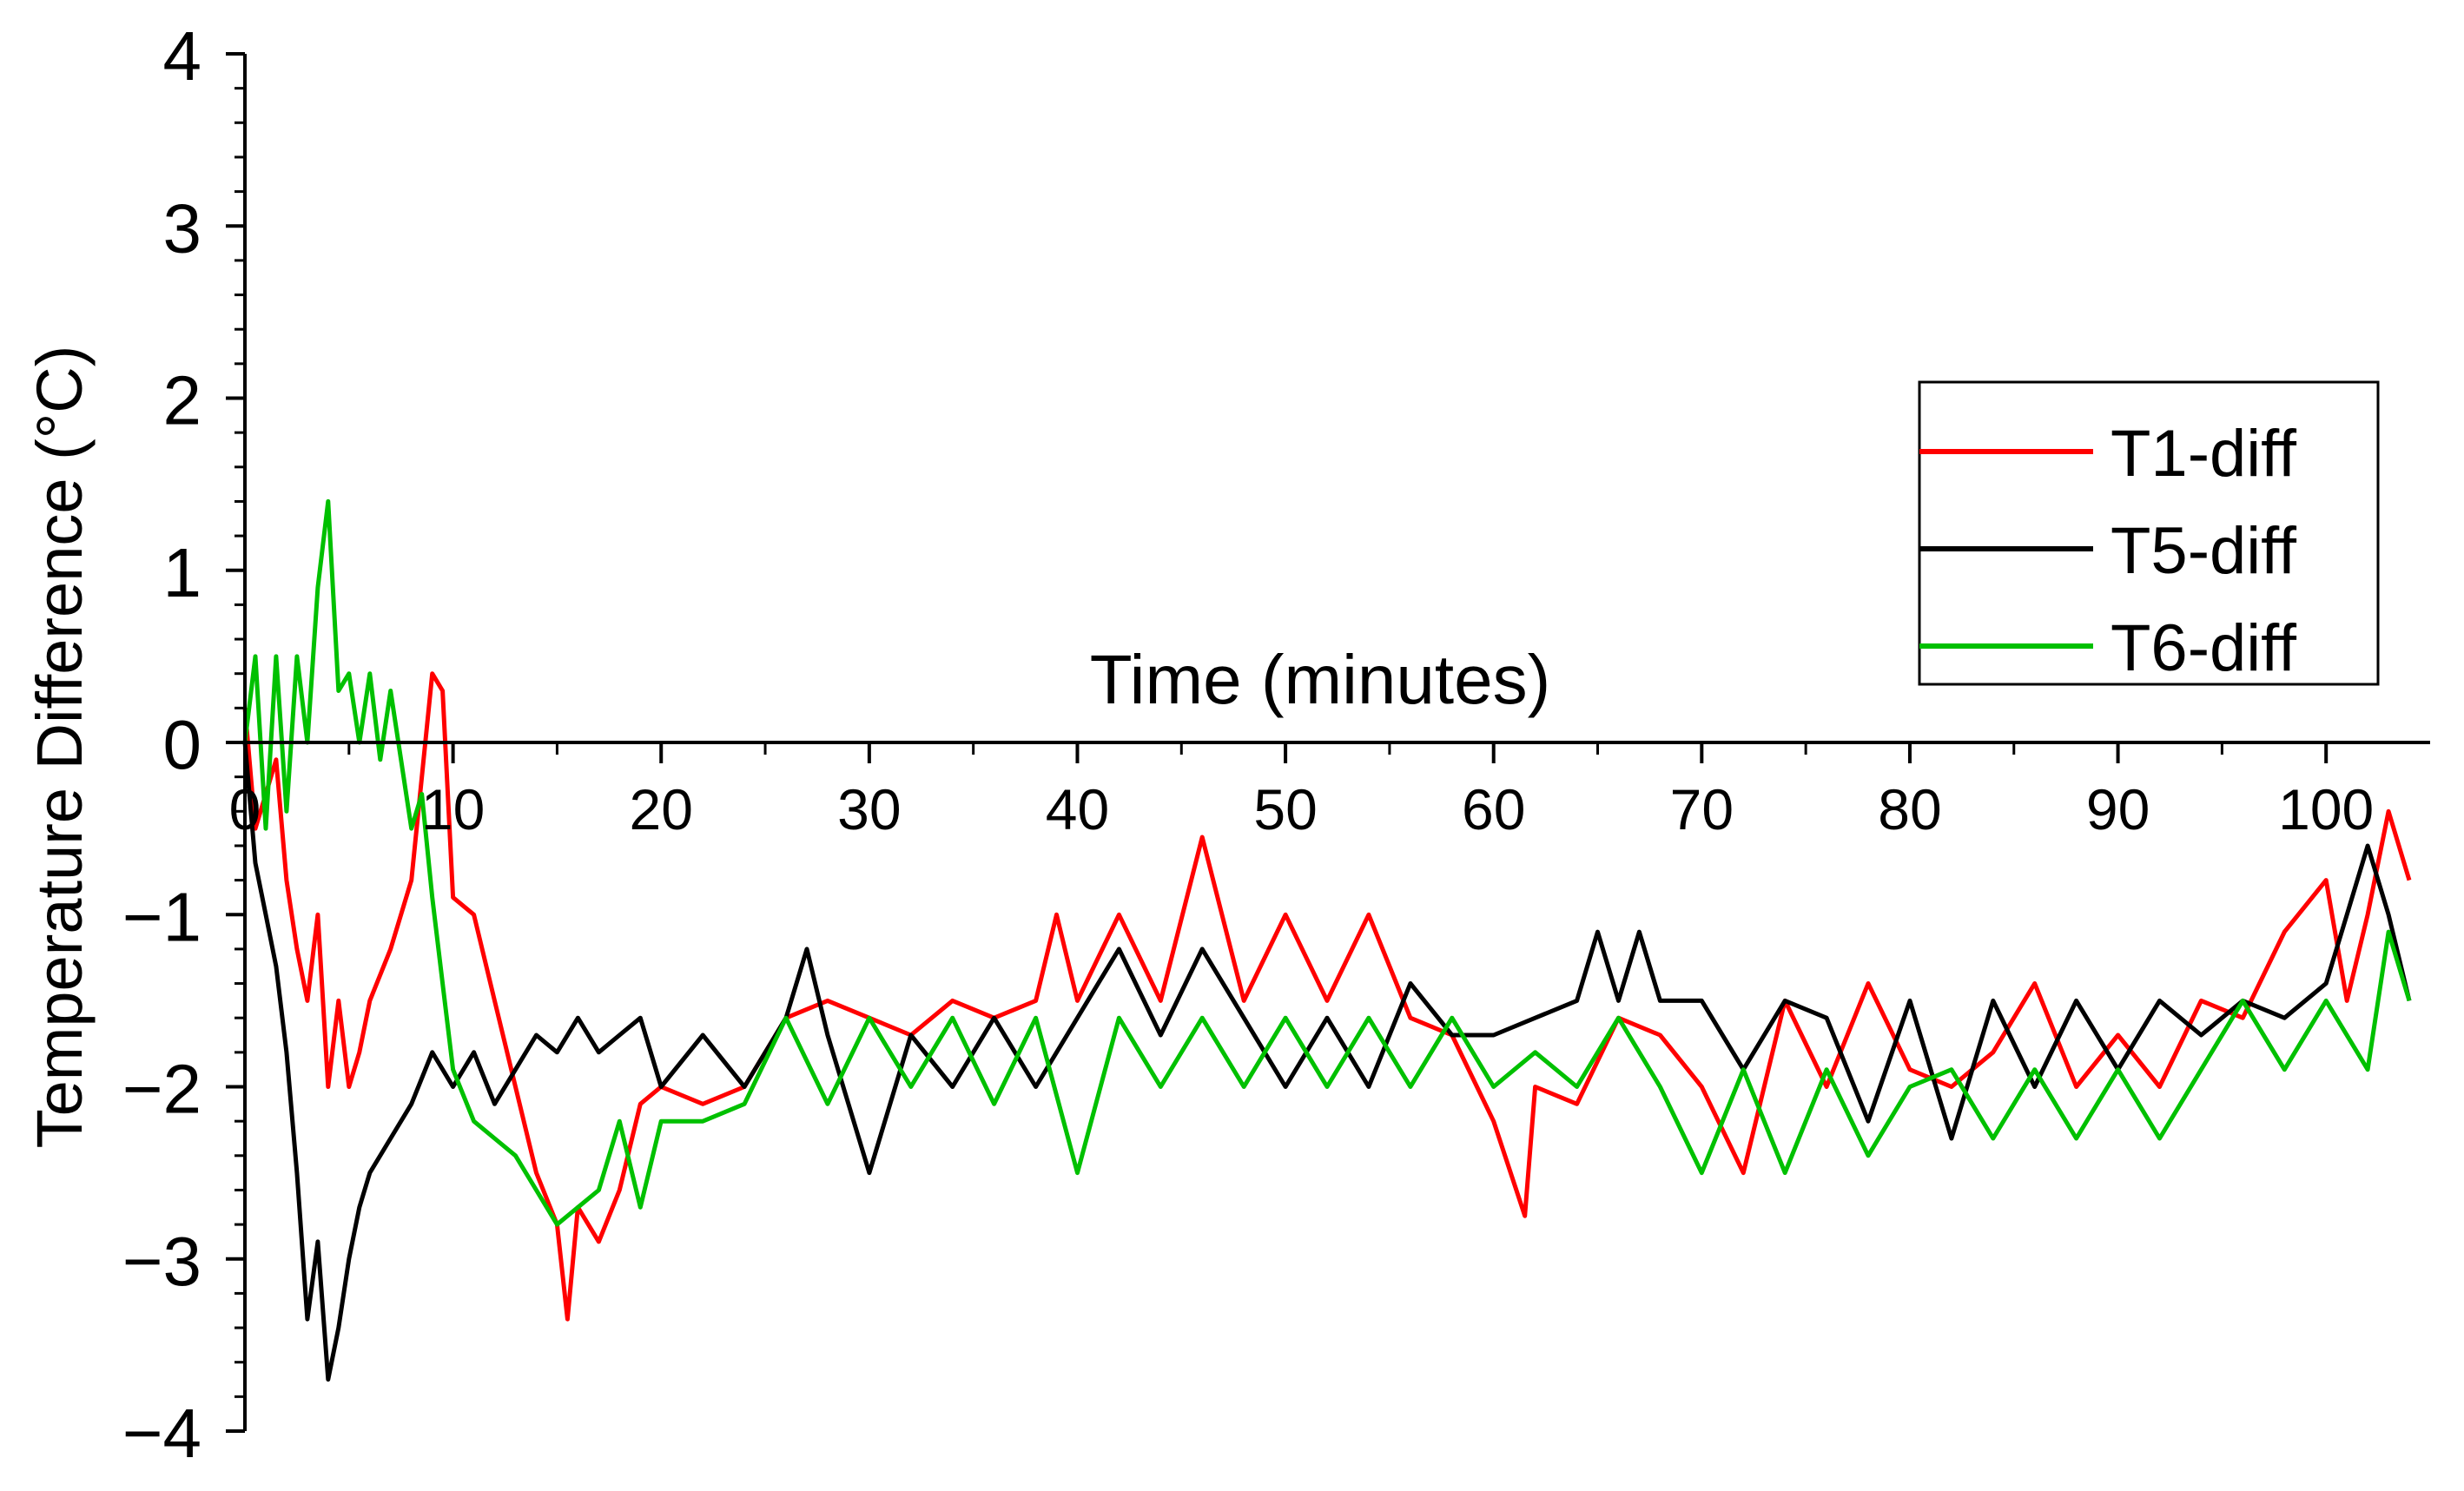  Describe the element at coordinates (1493, 809) in the screenshot. I see `x-tick-label: 60` at that location.